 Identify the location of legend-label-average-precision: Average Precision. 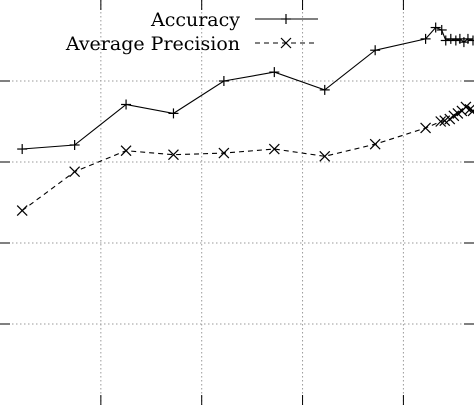
(152, 44).